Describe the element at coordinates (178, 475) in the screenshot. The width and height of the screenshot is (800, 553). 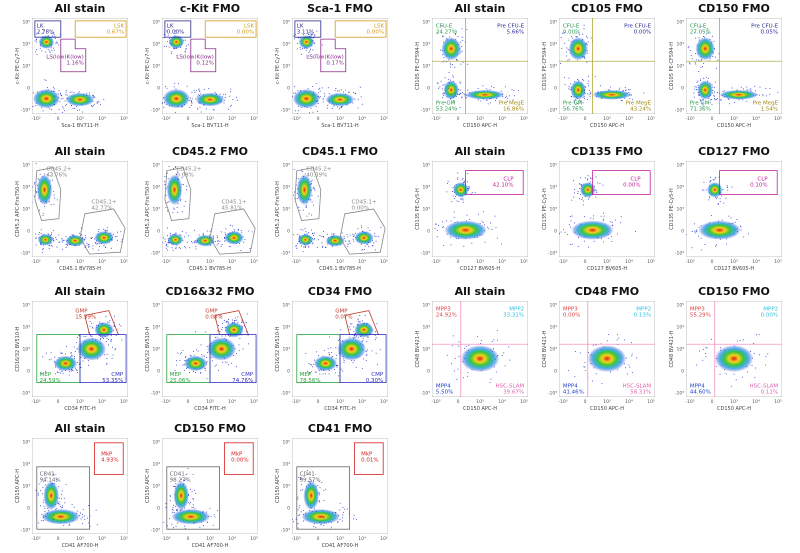
I see `gate-name: CD41-` at that location.